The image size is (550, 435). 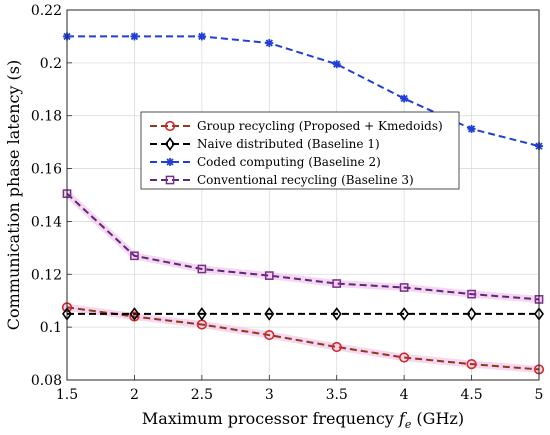 What do you see at coordinates (46, 275) in the screenshot?
I see `y-tick-label: 0.12` at bounding box center [46, 275].